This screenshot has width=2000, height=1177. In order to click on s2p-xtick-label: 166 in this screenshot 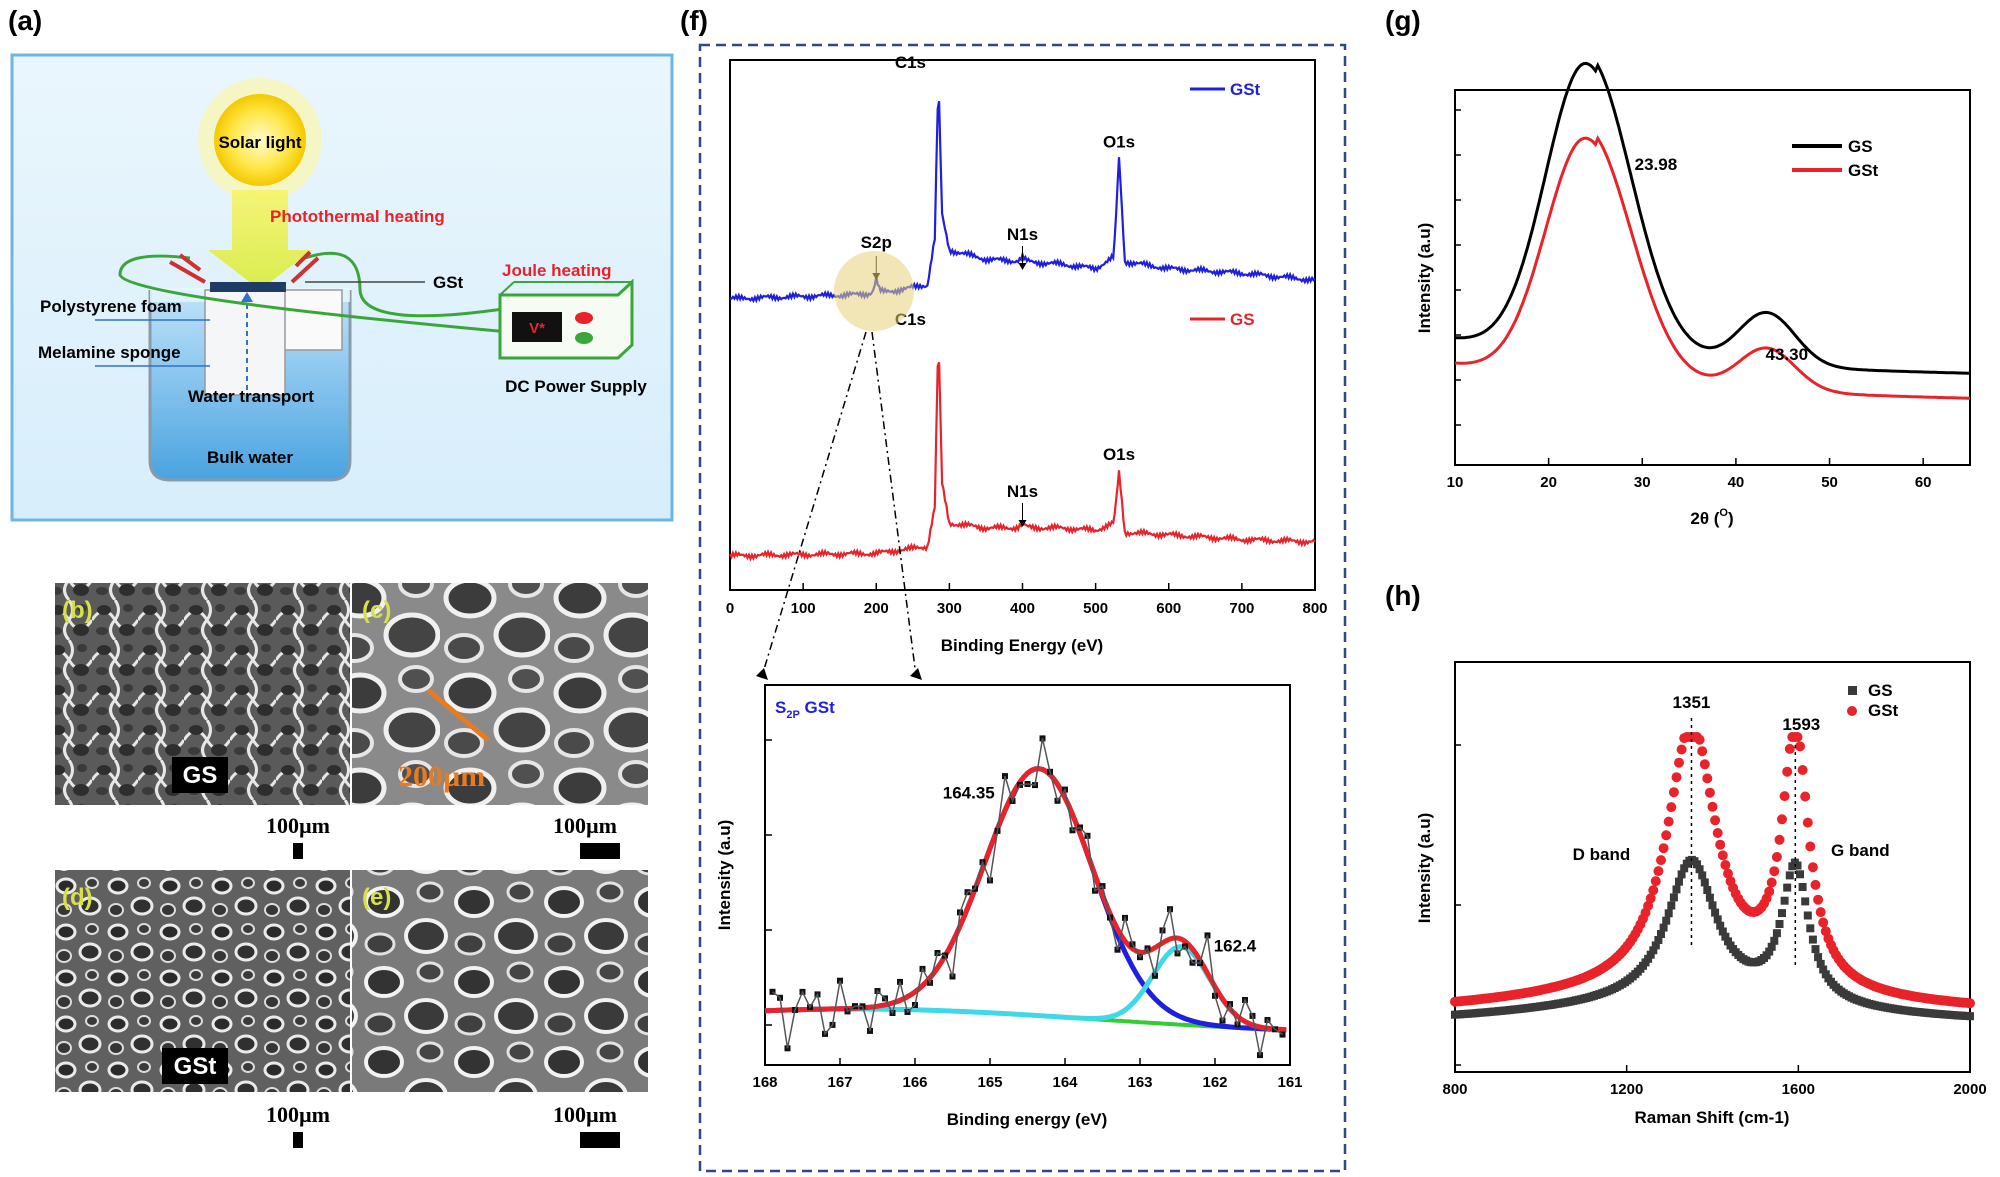, I will do `click(914, 1082)`.